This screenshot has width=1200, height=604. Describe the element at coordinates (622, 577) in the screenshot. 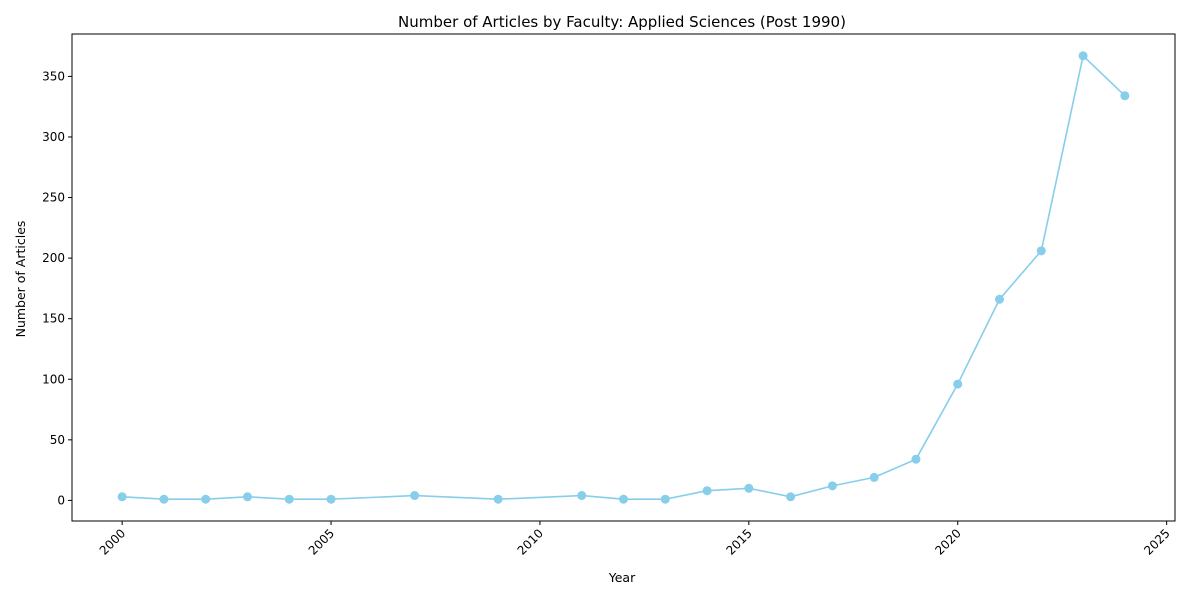

I see `x-axis-label: Year` at that location.